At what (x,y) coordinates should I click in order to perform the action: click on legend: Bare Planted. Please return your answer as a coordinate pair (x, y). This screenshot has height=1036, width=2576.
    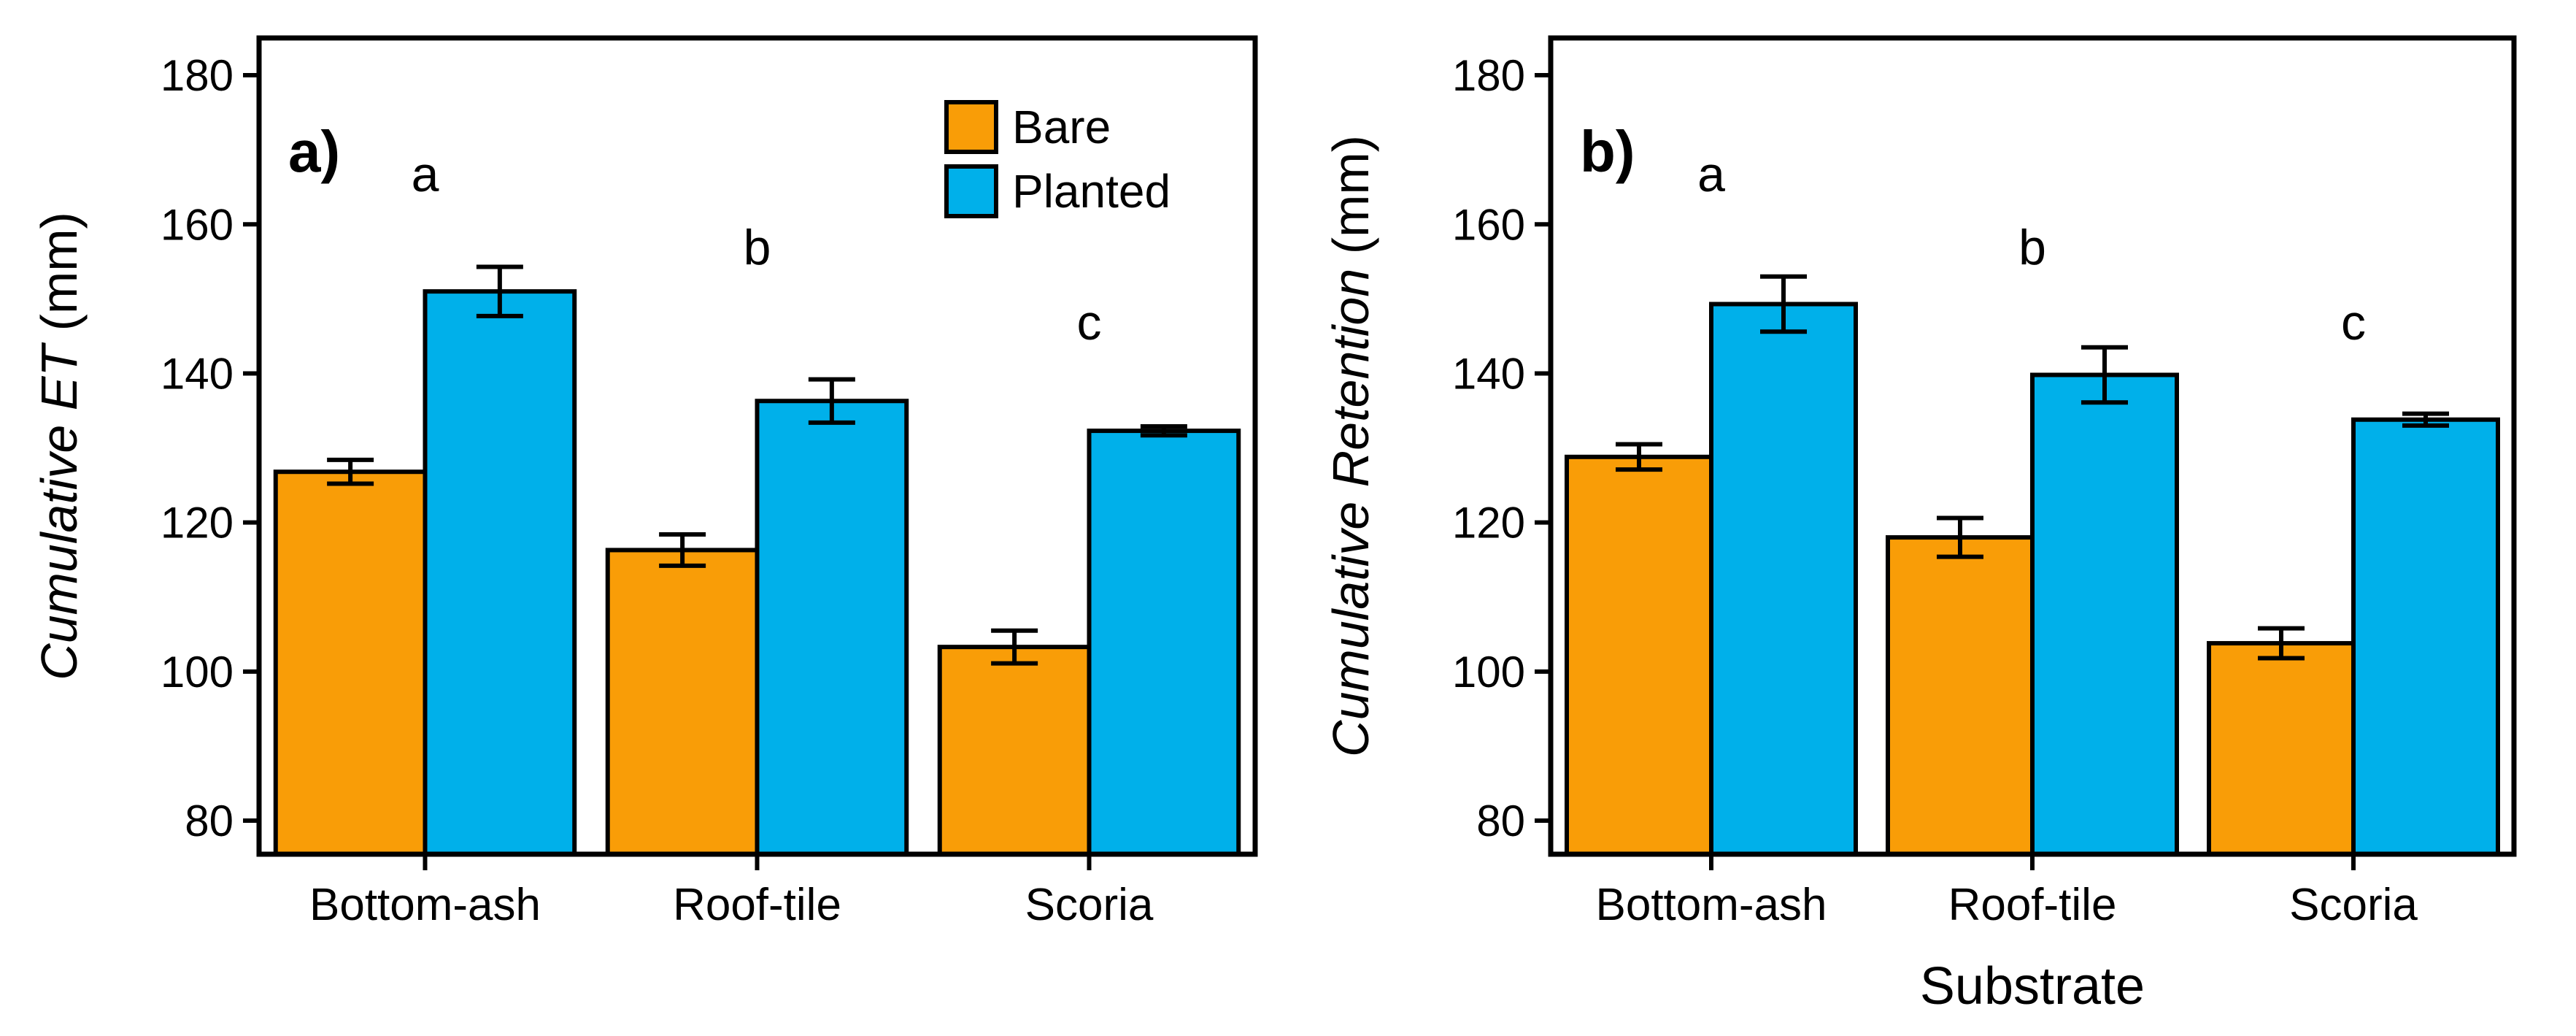
    Looking at the image, I should click on (1057, 159).